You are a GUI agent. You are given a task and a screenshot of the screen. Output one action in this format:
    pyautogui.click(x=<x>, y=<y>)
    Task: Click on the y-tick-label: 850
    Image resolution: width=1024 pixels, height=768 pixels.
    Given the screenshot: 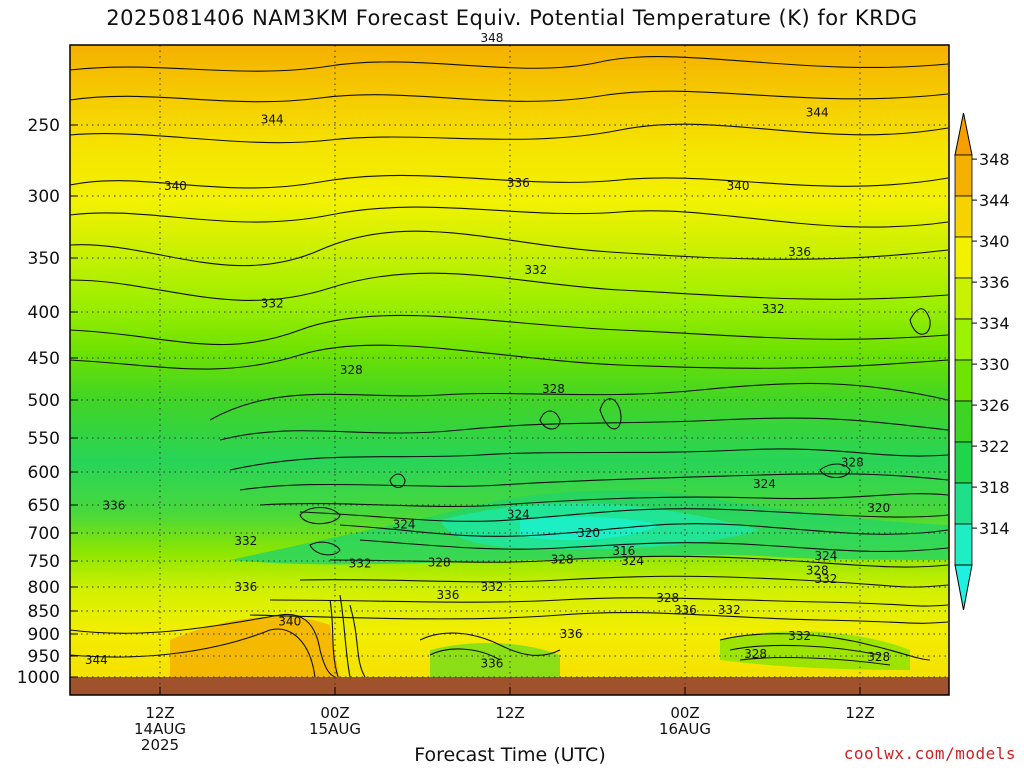 What is the action you would take?
    pyautogui.click(x=44, y=612)
    